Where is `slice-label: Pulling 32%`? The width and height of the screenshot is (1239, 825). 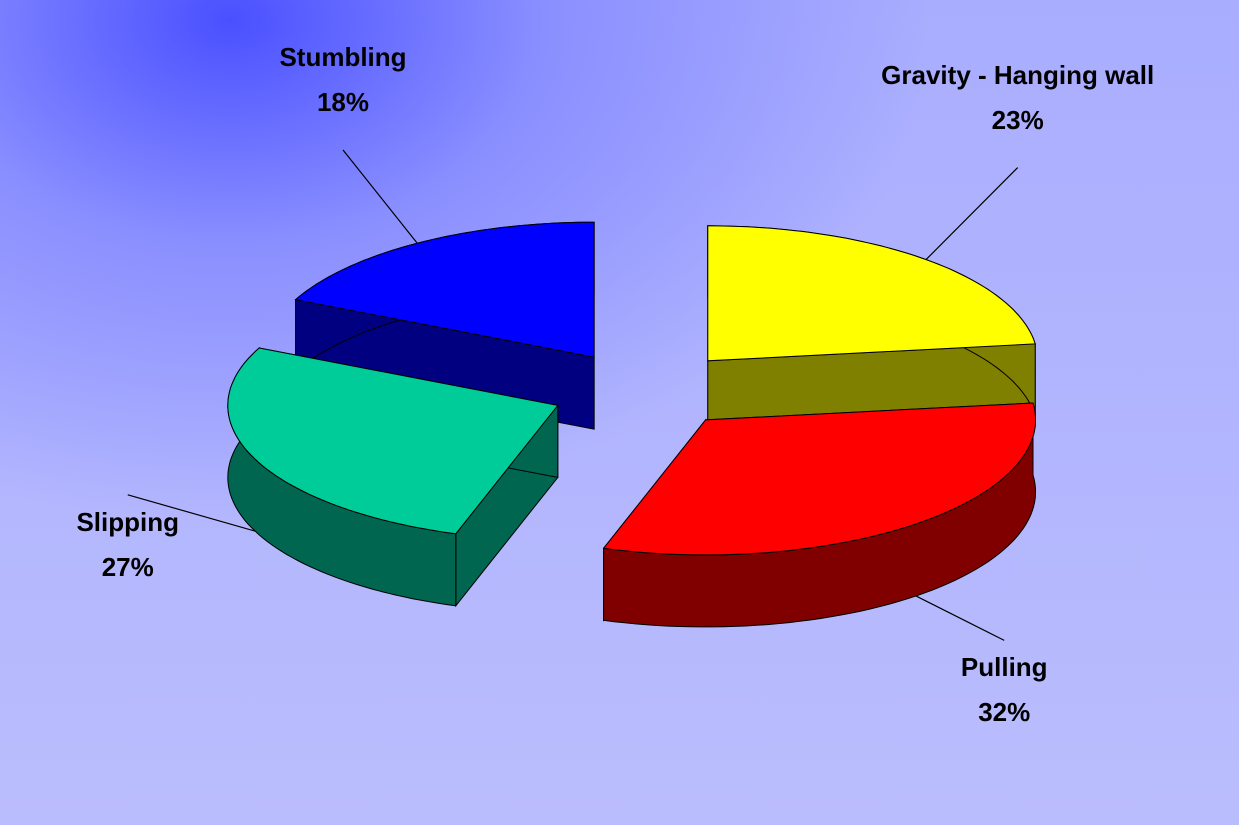
slice-label: Pulling 32% is located at coordinates (1004, 690).